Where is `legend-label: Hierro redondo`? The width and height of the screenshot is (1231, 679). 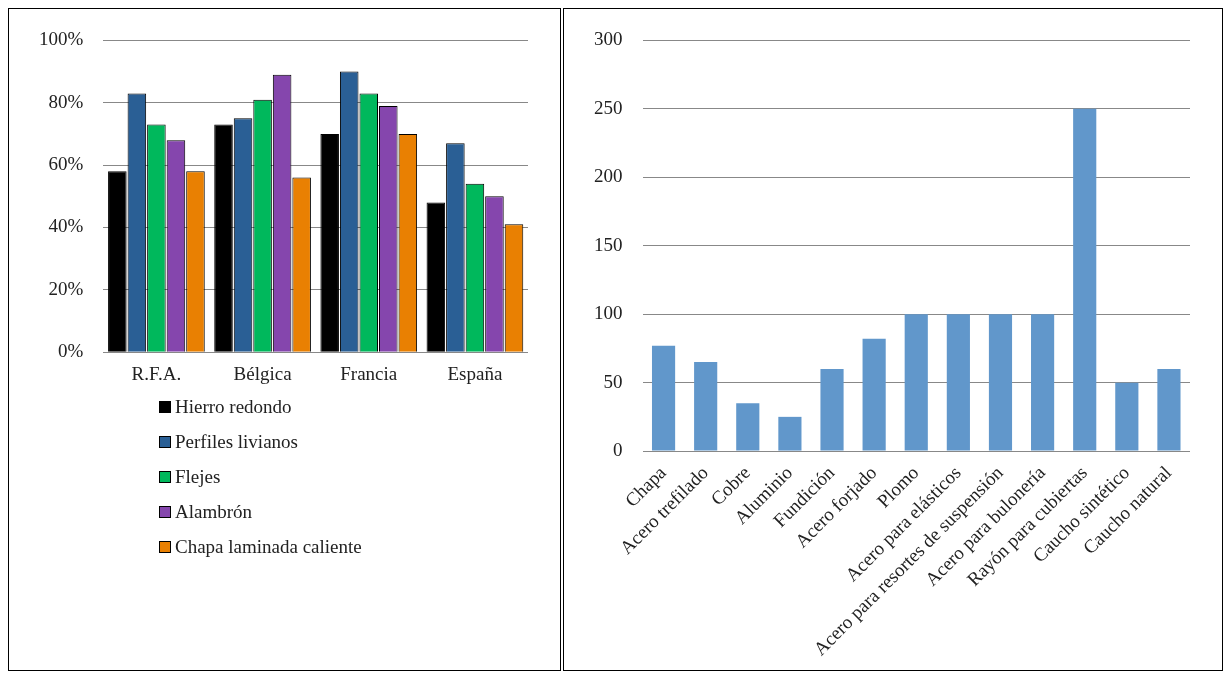
legend-label: Hierro redondo is located at coordinates (233, 406).